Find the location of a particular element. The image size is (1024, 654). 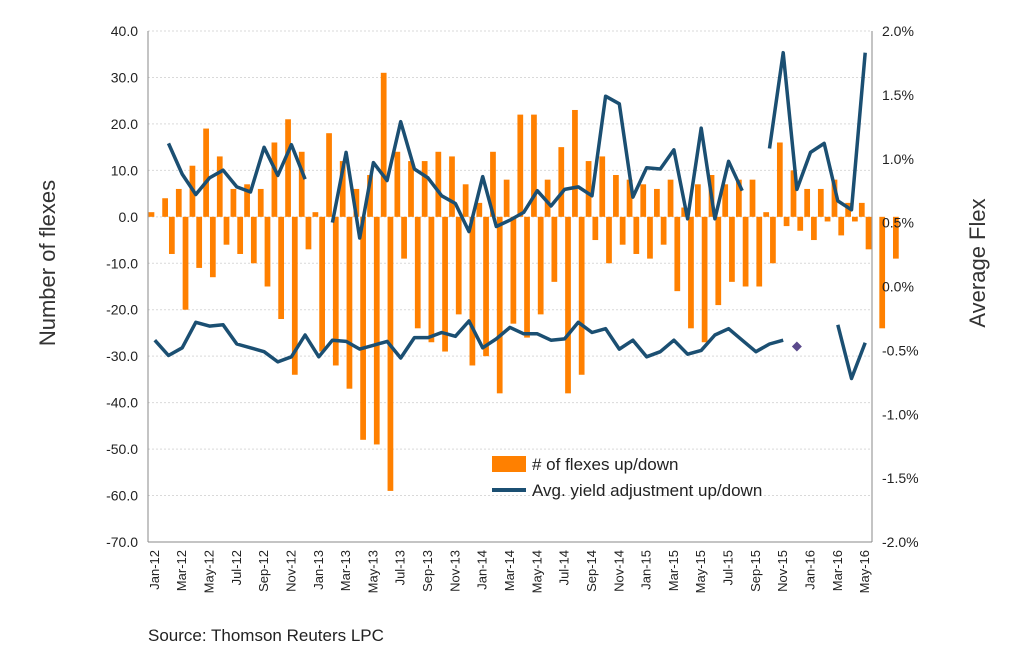

y-left-tick-label: -20.0 is located at coordinates (122, 310).